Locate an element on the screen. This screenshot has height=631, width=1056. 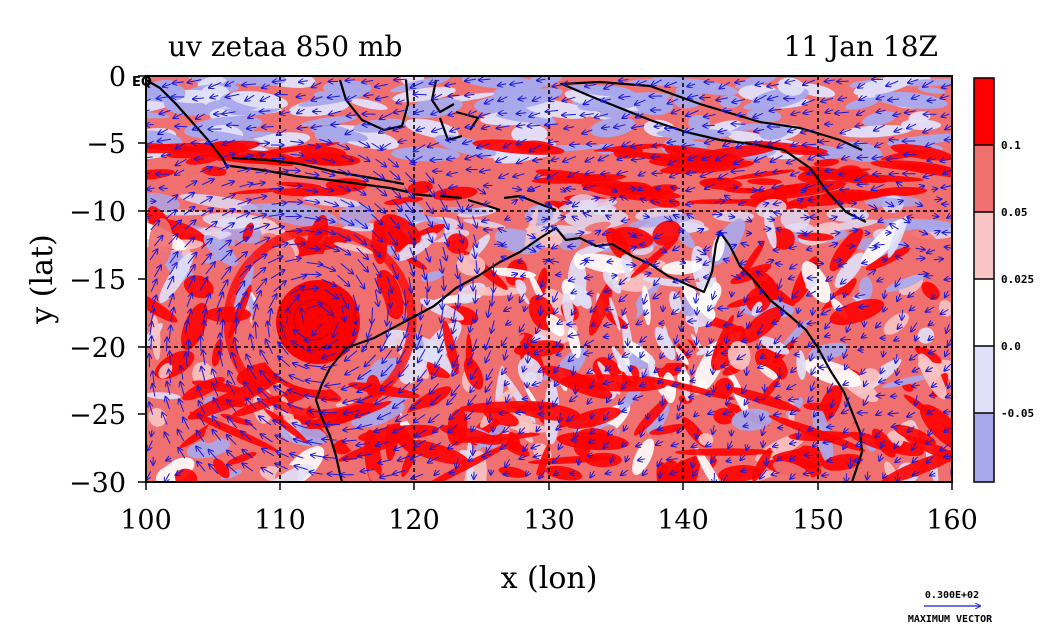
colorbar-label: 0.025 is located at coordinates (1017, 279).